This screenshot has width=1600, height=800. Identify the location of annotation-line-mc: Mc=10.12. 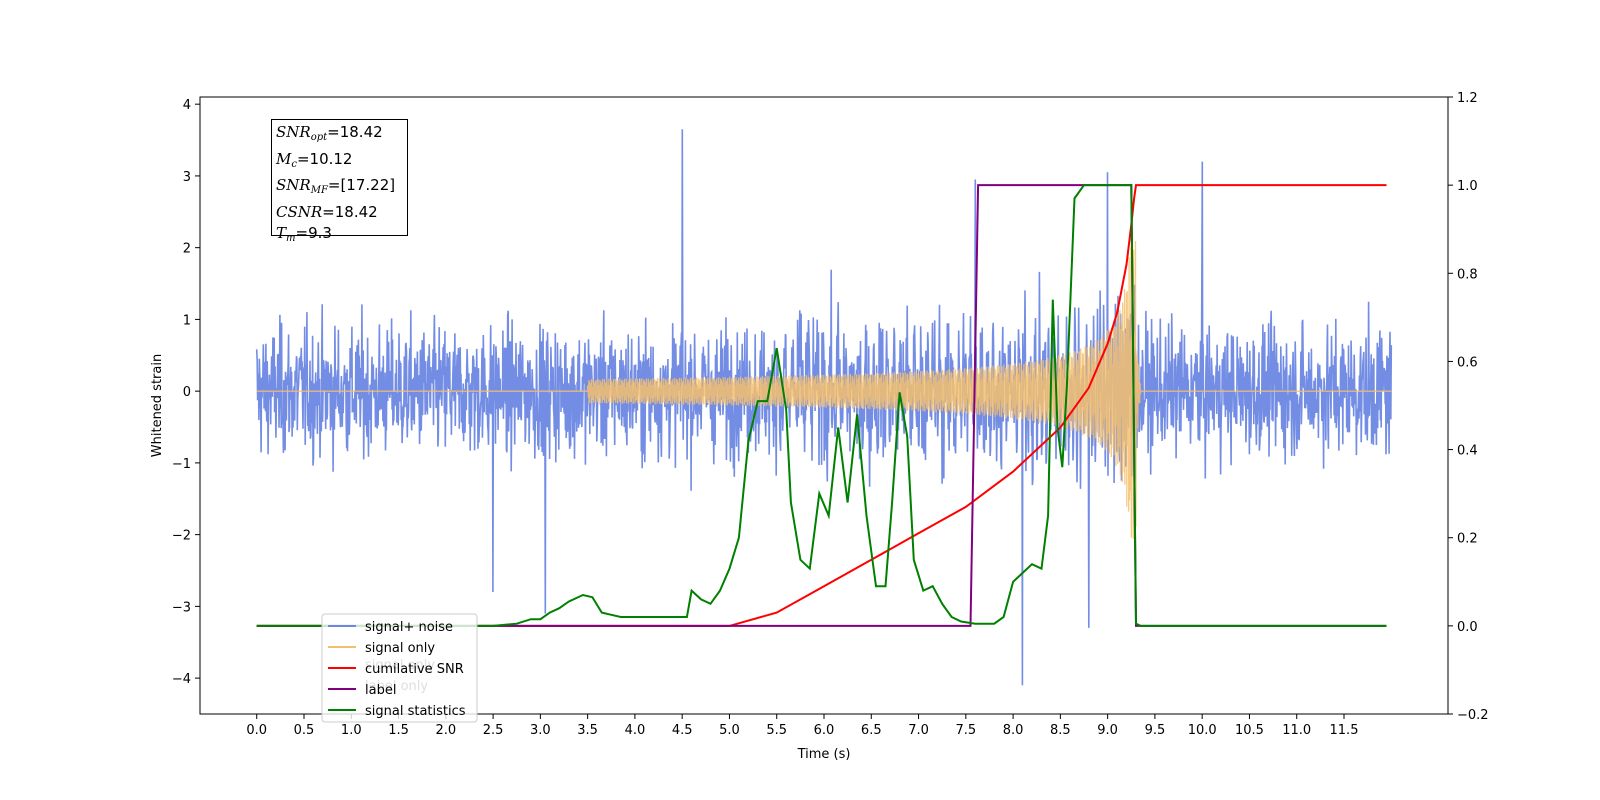
(314, 159).